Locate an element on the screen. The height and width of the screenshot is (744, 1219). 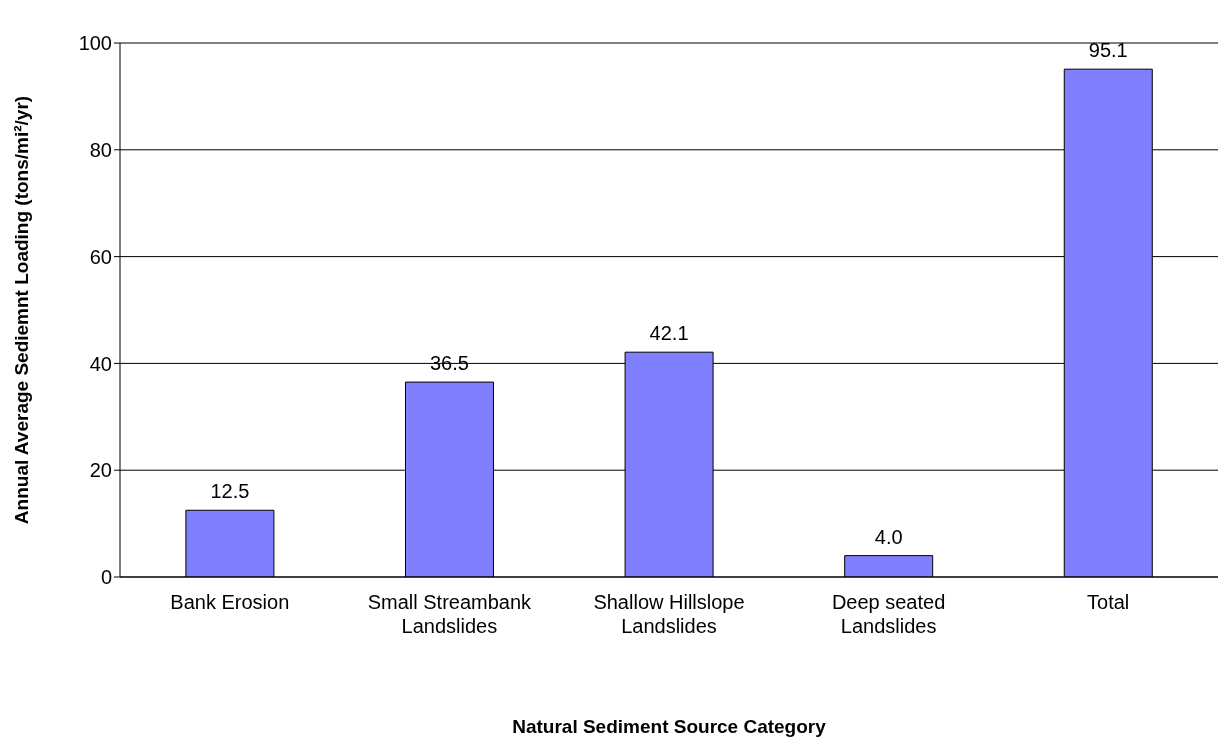
data-label: 42.1 is located at coordinates (669, 333).